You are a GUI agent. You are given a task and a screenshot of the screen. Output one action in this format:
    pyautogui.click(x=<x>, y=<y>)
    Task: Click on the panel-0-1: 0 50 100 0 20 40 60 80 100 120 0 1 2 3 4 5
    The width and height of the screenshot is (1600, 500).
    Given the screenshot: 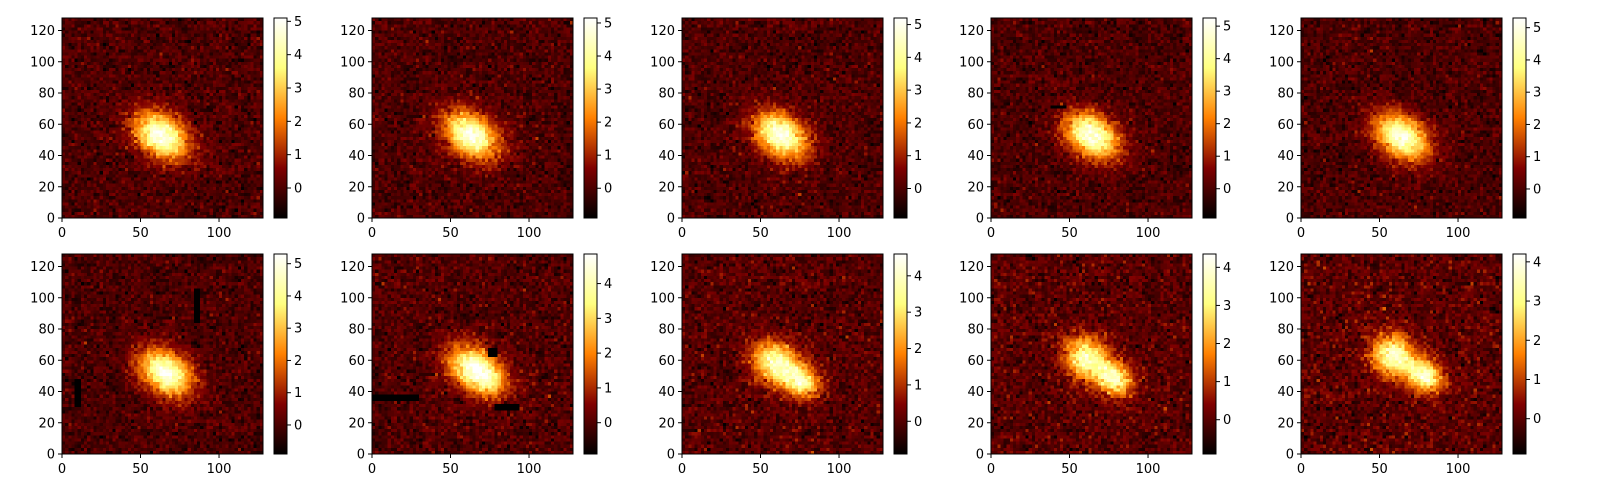 What is the action you would take?
    pyautogui.click(x=476, y=128)
    